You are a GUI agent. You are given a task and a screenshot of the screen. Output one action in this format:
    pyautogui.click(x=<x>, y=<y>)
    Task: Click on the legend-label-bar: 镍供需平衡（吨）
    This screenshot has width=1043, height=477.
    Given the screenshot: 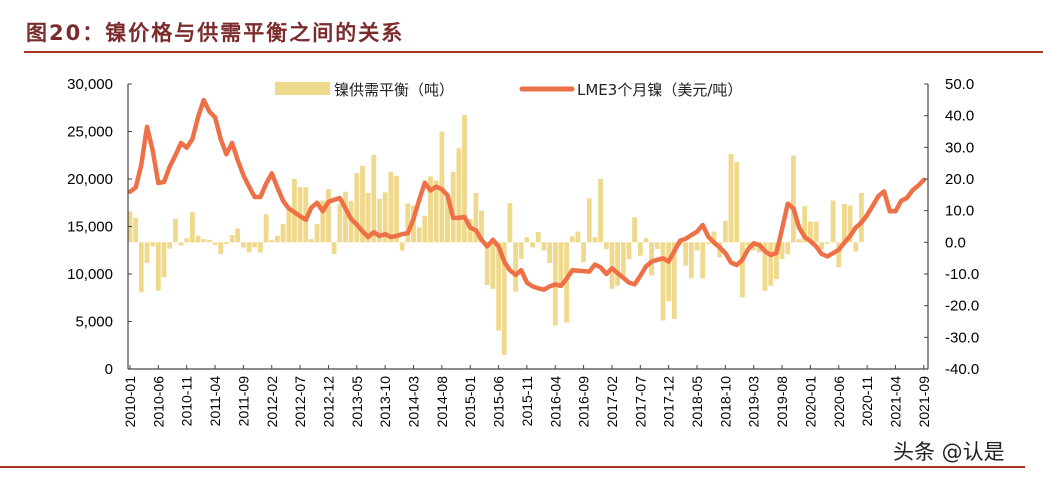 What is the action you would take?
    pyautogui.click(x=394, y=90)
    